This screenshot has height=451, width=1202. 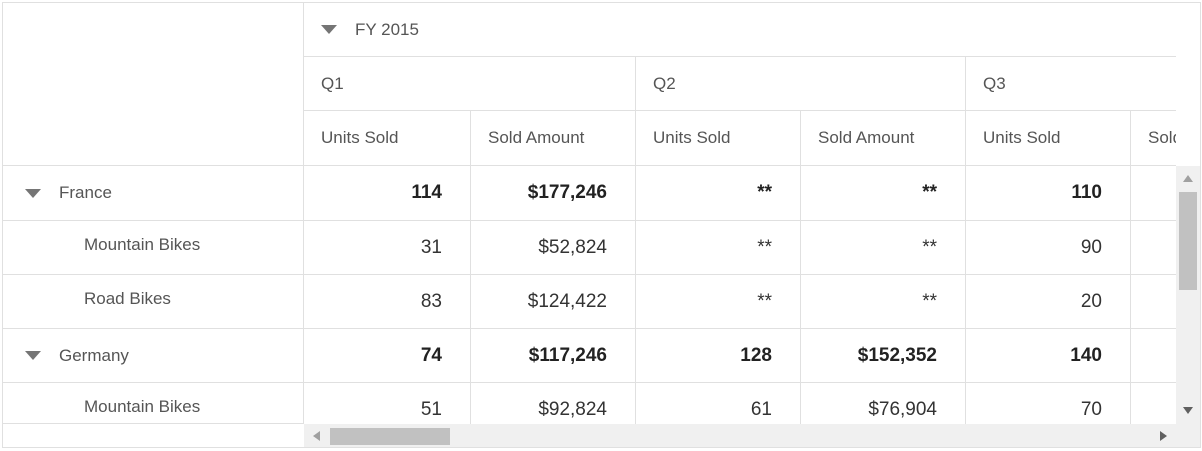 I want to click on value-cell: $52,824, so click(x=553, y=248).